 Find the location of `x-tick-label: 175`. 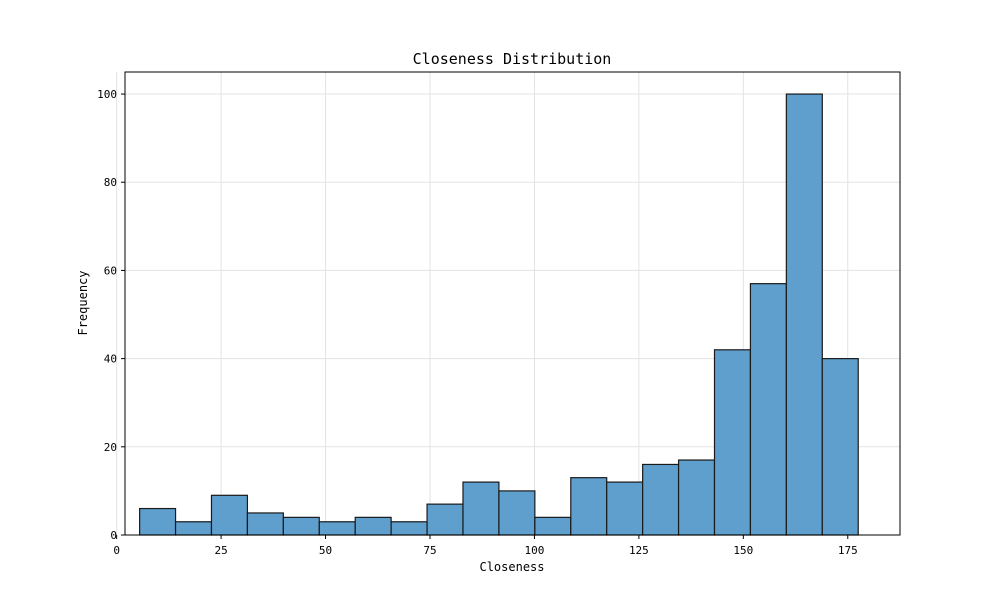

x-tick-label: 175 is located at coordinates (848, 550).